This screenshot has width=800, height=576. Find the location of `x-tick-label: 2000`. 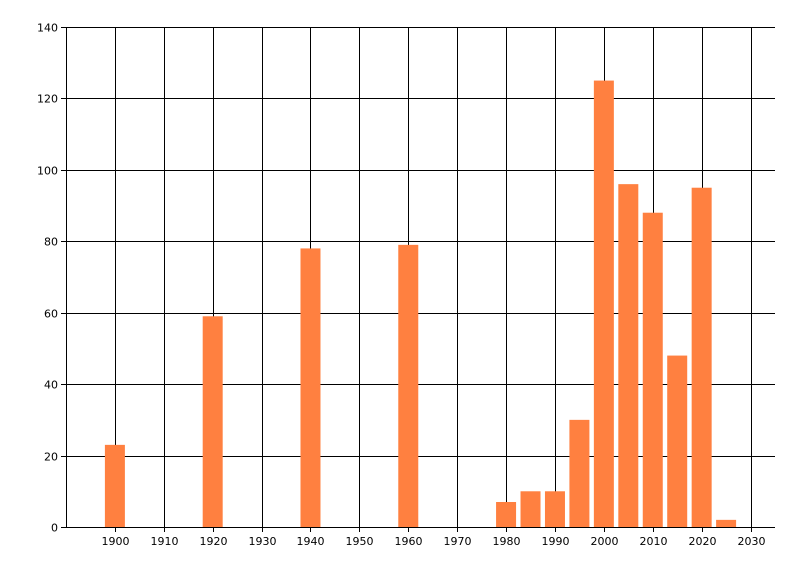

x-tick-label: 2000 is located at coordinates (605, 541).